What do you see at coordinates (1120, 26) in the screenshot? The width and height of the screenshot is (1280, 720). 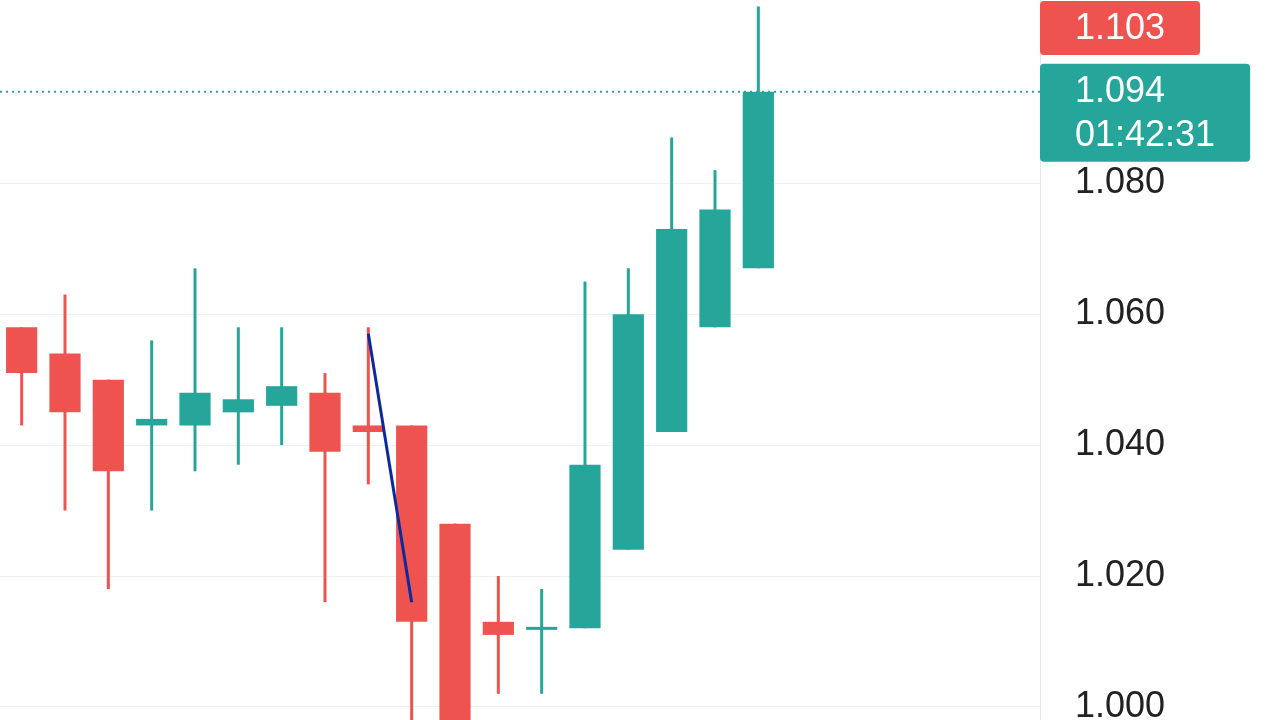 I see `text: 1.103` at bounding box center [1120, 26].